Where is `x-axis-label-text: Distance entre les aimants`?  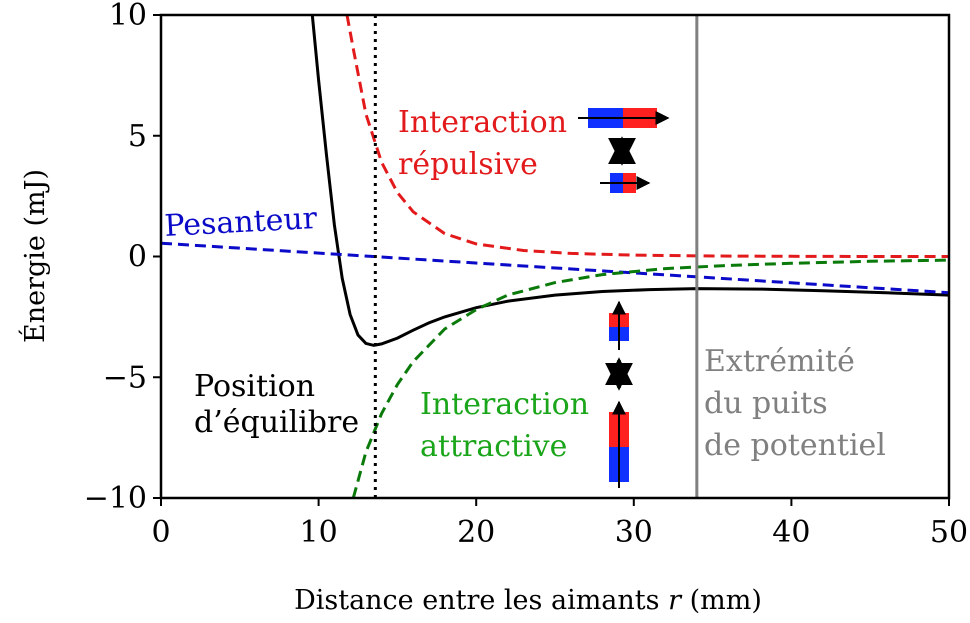
x-axis-label-text: Distance entre les aimants is located at coordinates (476, 600).